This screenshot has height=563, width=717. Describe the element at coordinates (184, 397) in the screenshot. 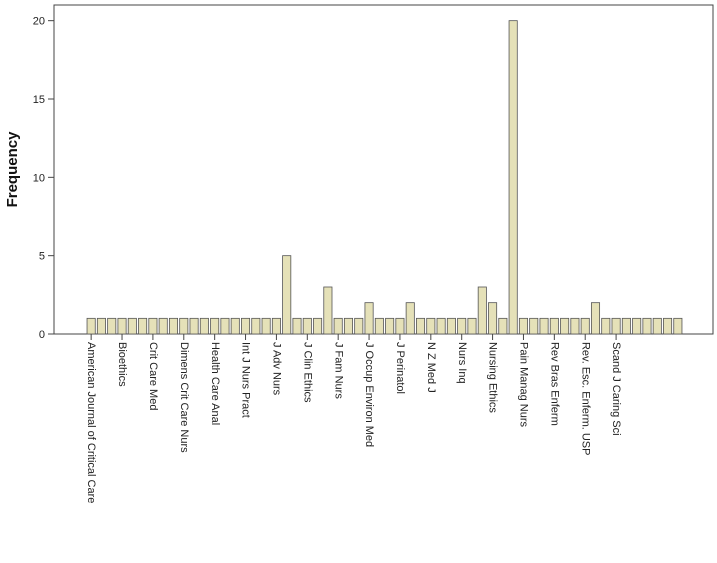

I see `x-tick-label: Dimens Crit Care Nurs` at that location.